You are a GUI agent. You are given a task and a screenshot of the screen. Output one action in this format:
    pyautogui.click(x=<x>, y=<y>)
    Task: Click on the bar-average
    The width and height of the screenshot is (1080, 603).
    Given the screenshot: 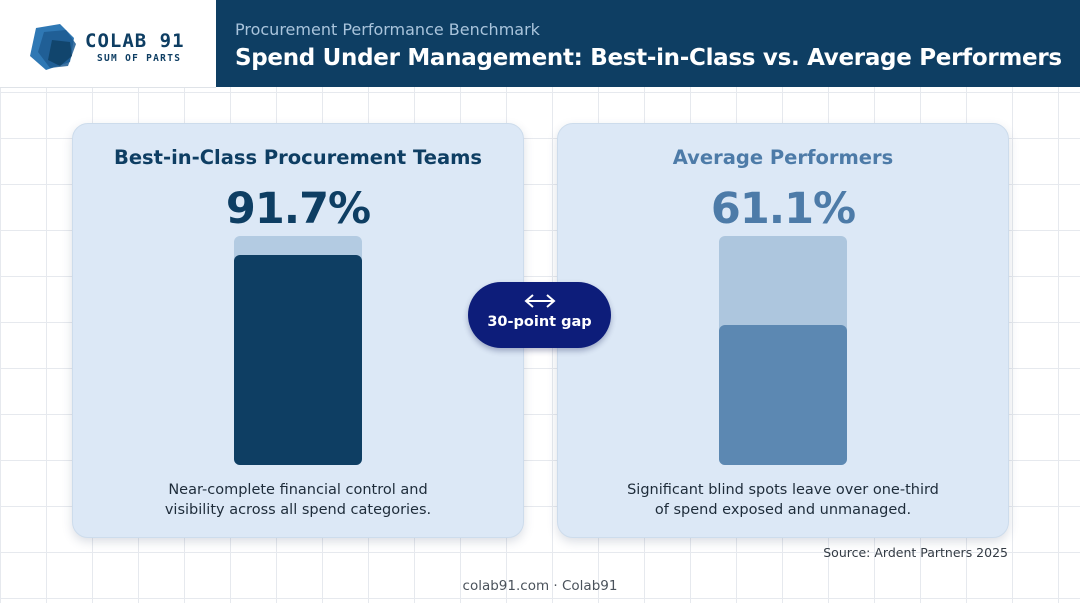 What is the action you would take?
    pyautogui.click(x=783, y=395)
    